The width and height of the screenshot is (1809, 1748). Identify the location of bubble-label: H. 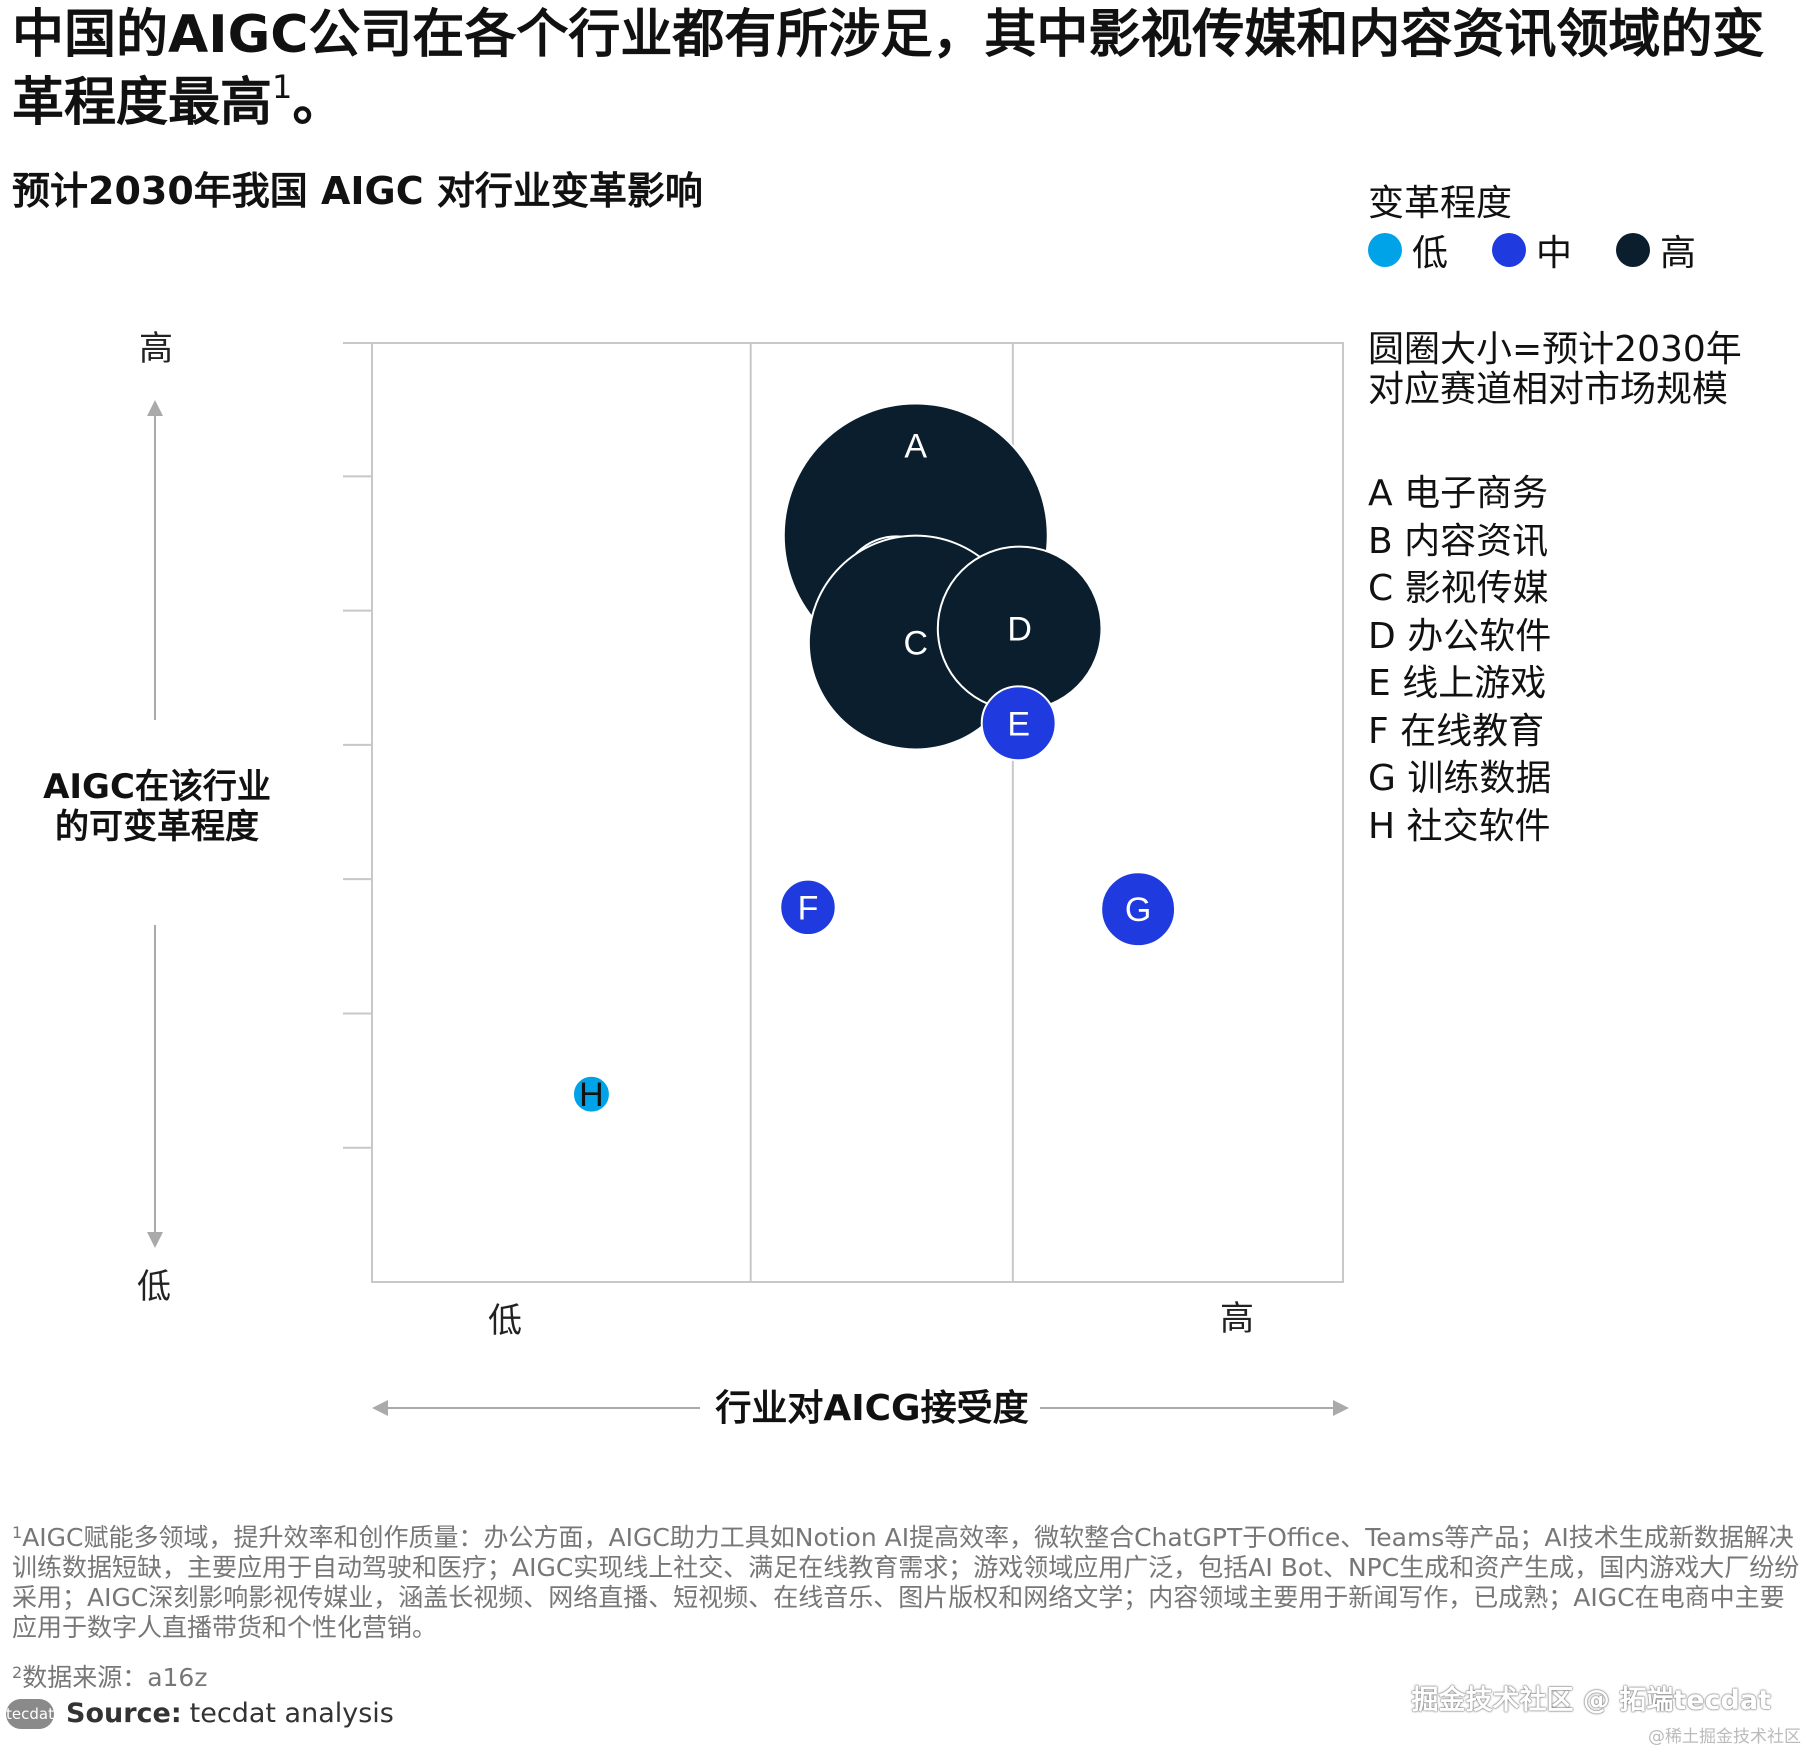
(591, 1095).